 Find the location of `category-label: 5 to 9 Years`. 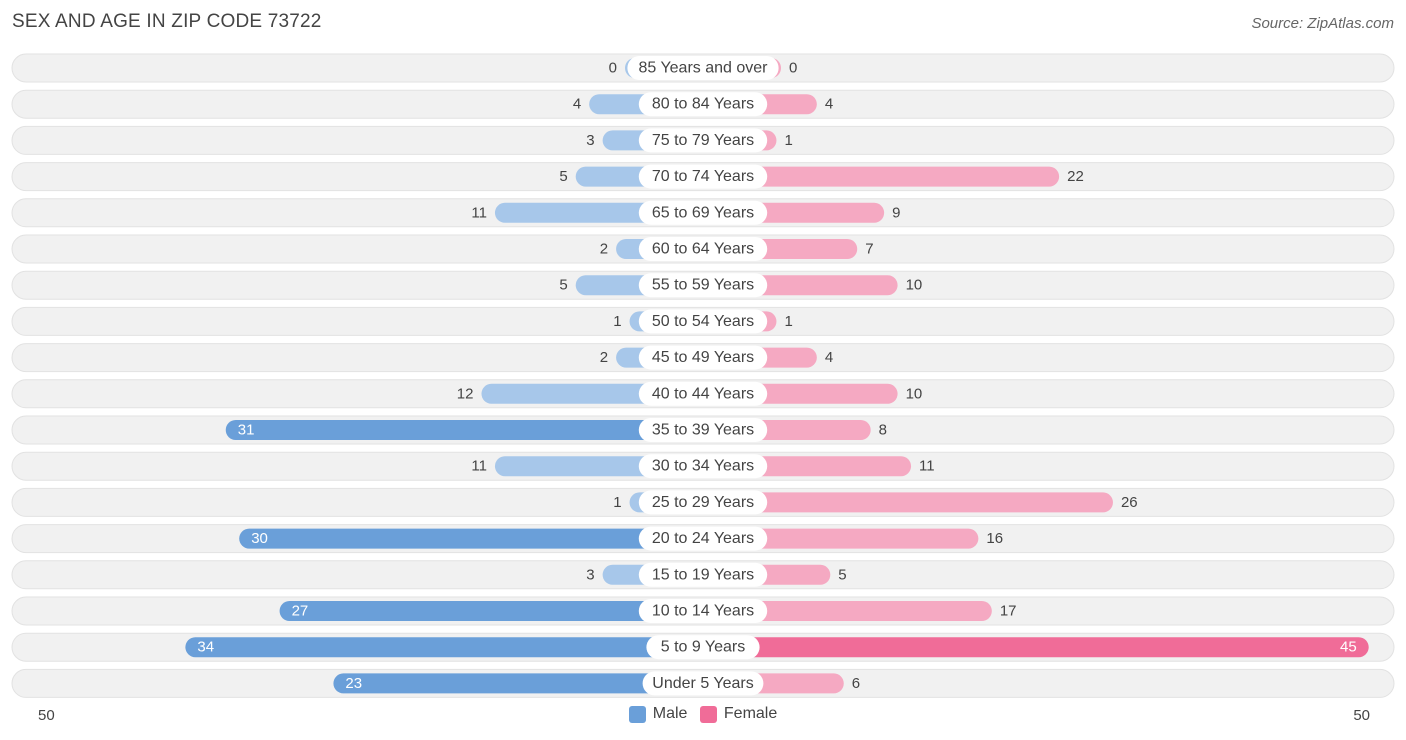

category-label: 5 to 9 Years is located at coordinates (703, 647).